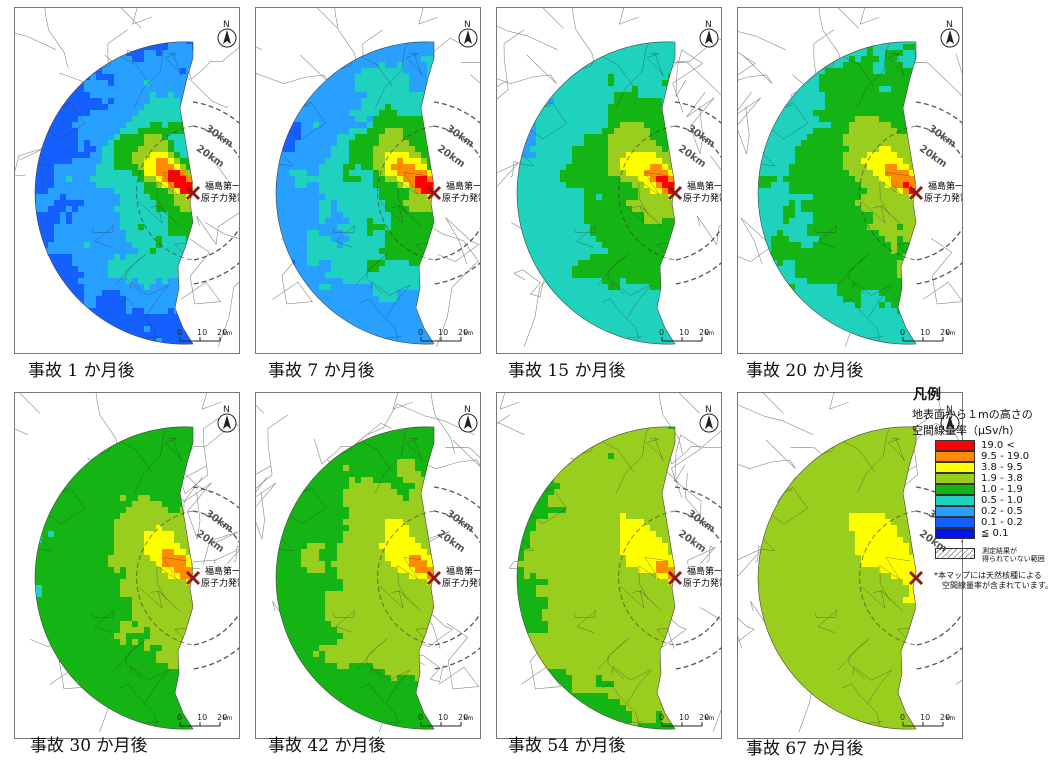  Describe the element at coordinates (1002, 500) in the screenshot. I see `legend-range-label: 0.5 - 1.0` at that location.